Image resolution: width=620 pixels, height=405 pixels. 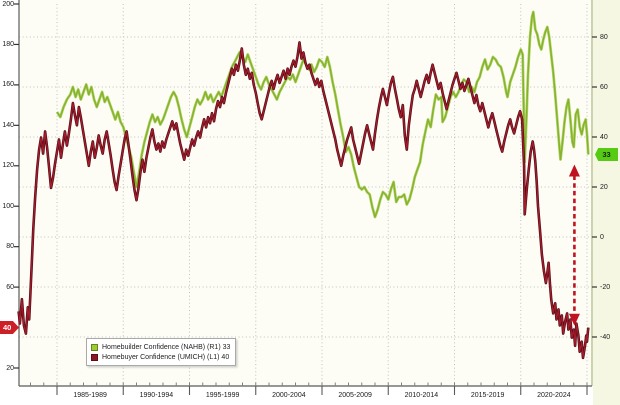 I want to click on left-axis-label: 200, so click(x=8, y=4).